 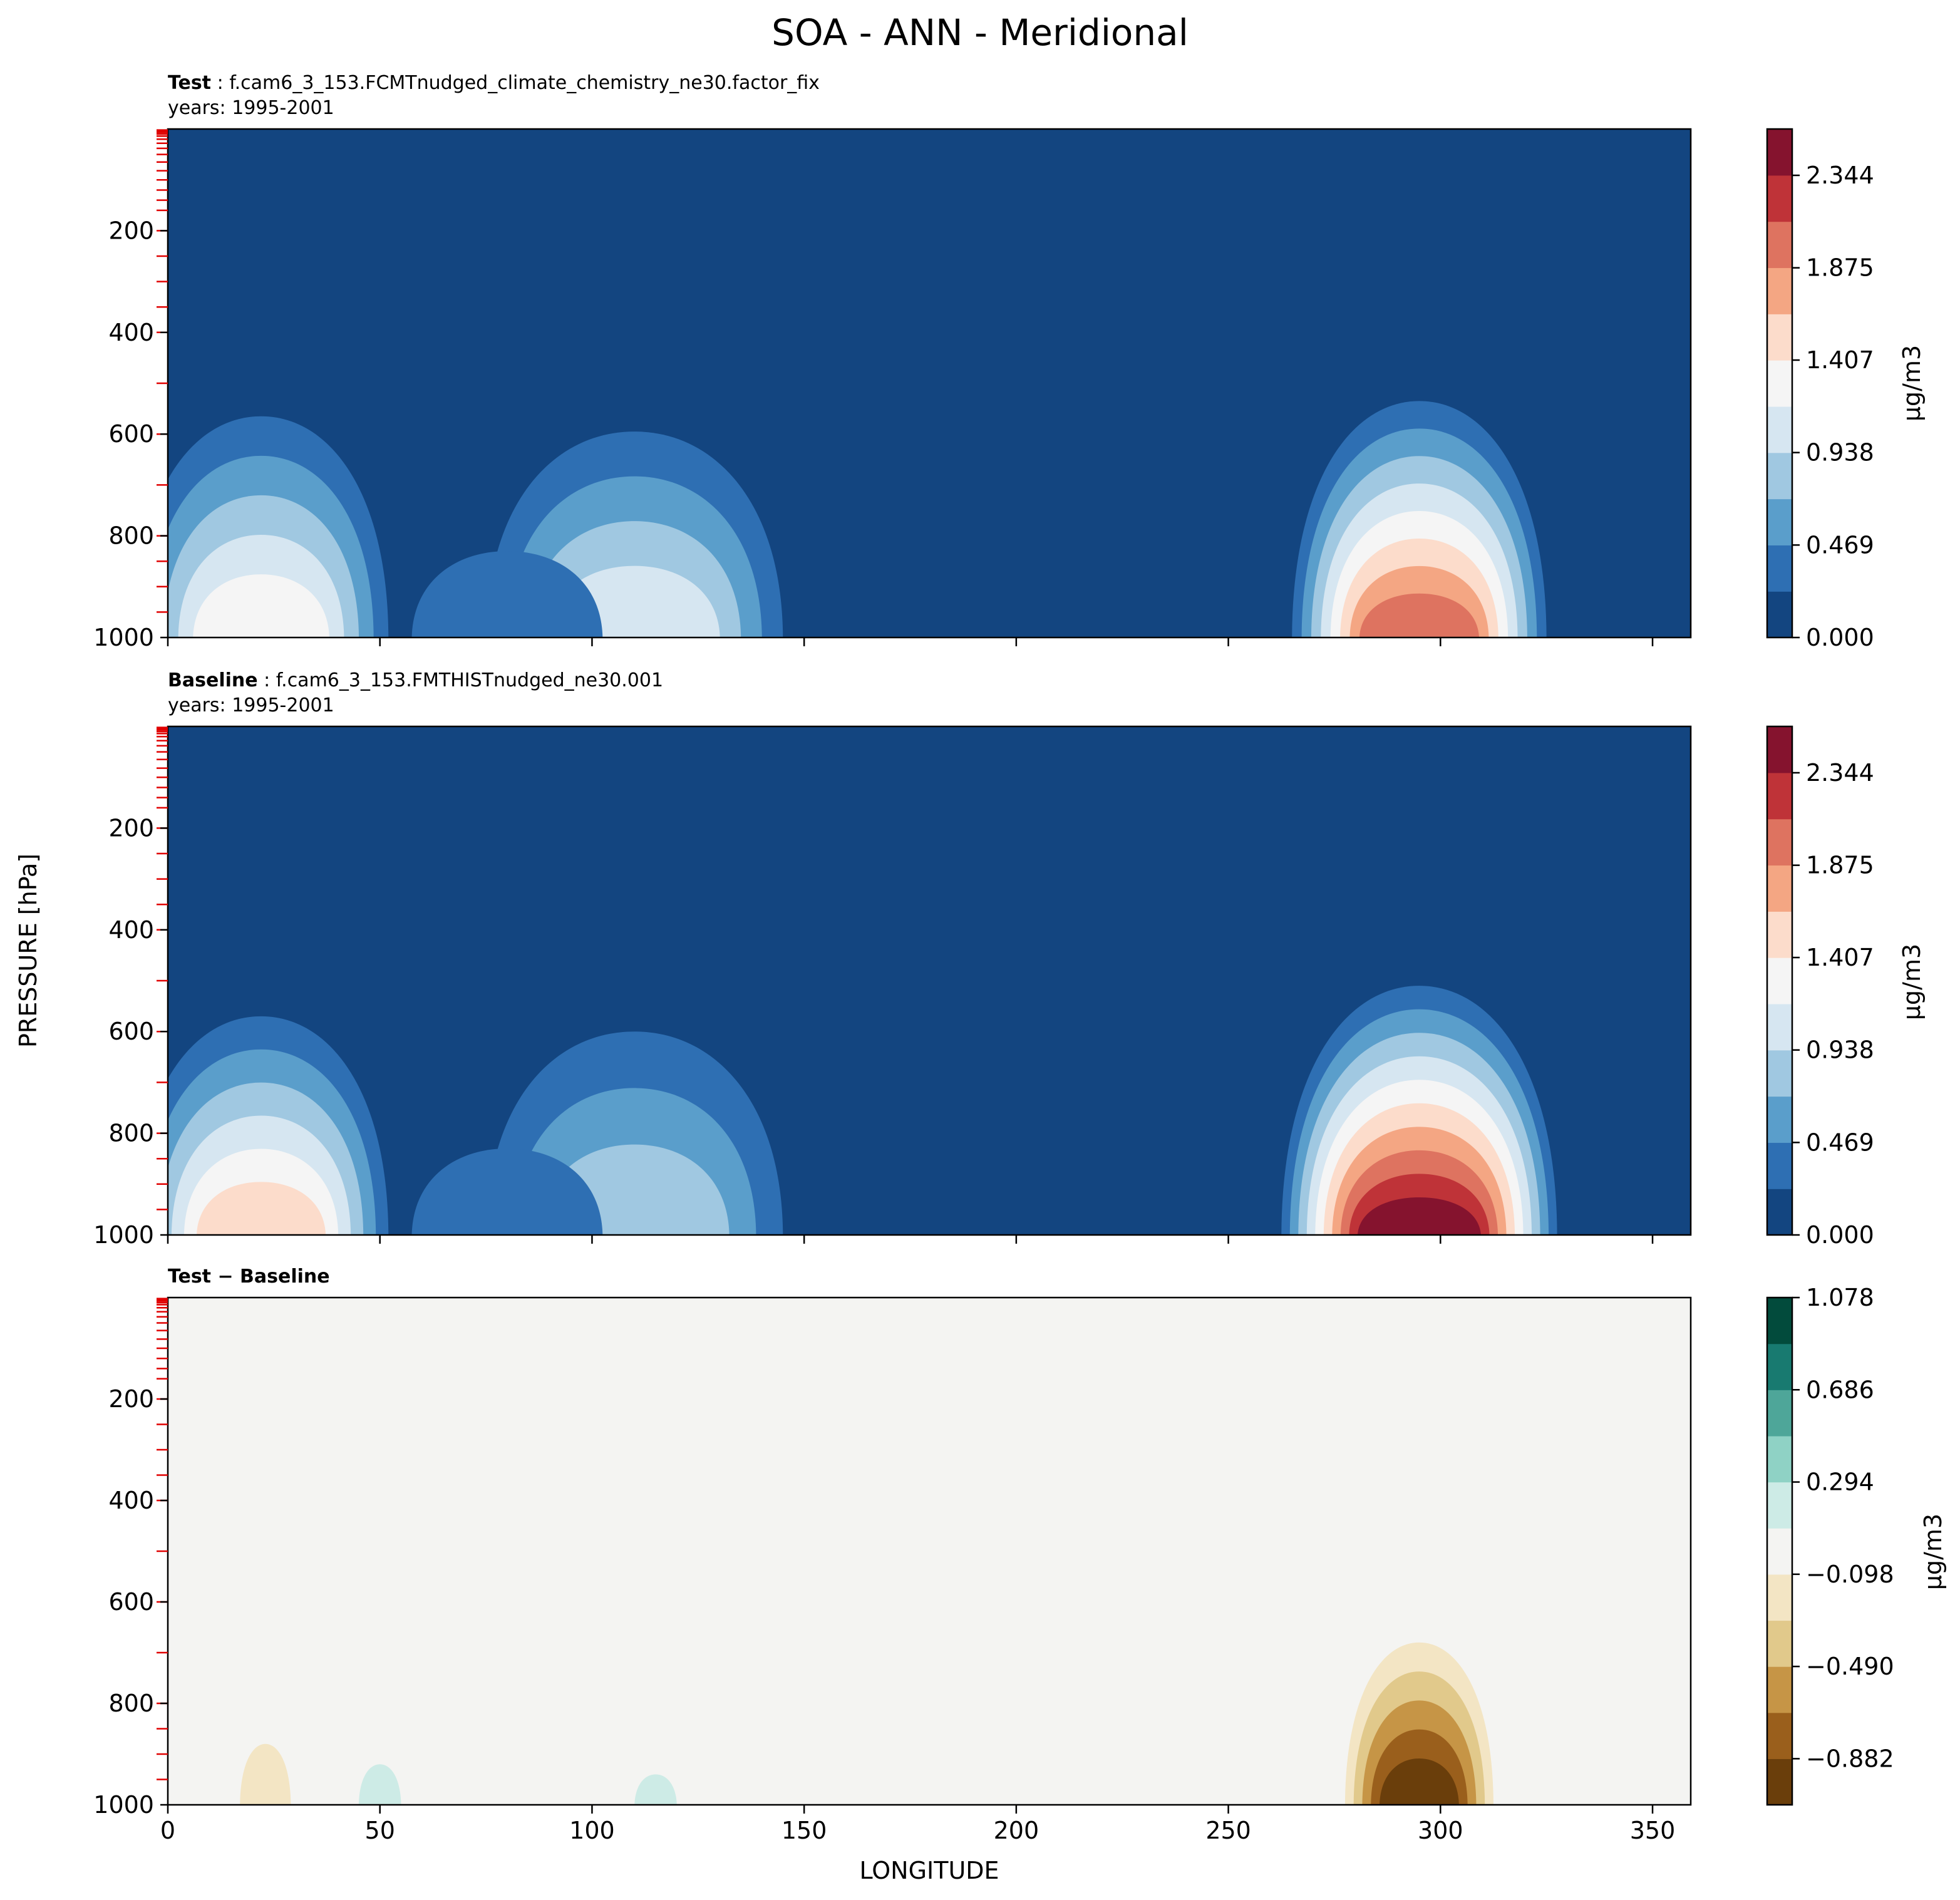 I want to click on difference-x-tick-label-7: 350, so click(x=1653, y=1830).